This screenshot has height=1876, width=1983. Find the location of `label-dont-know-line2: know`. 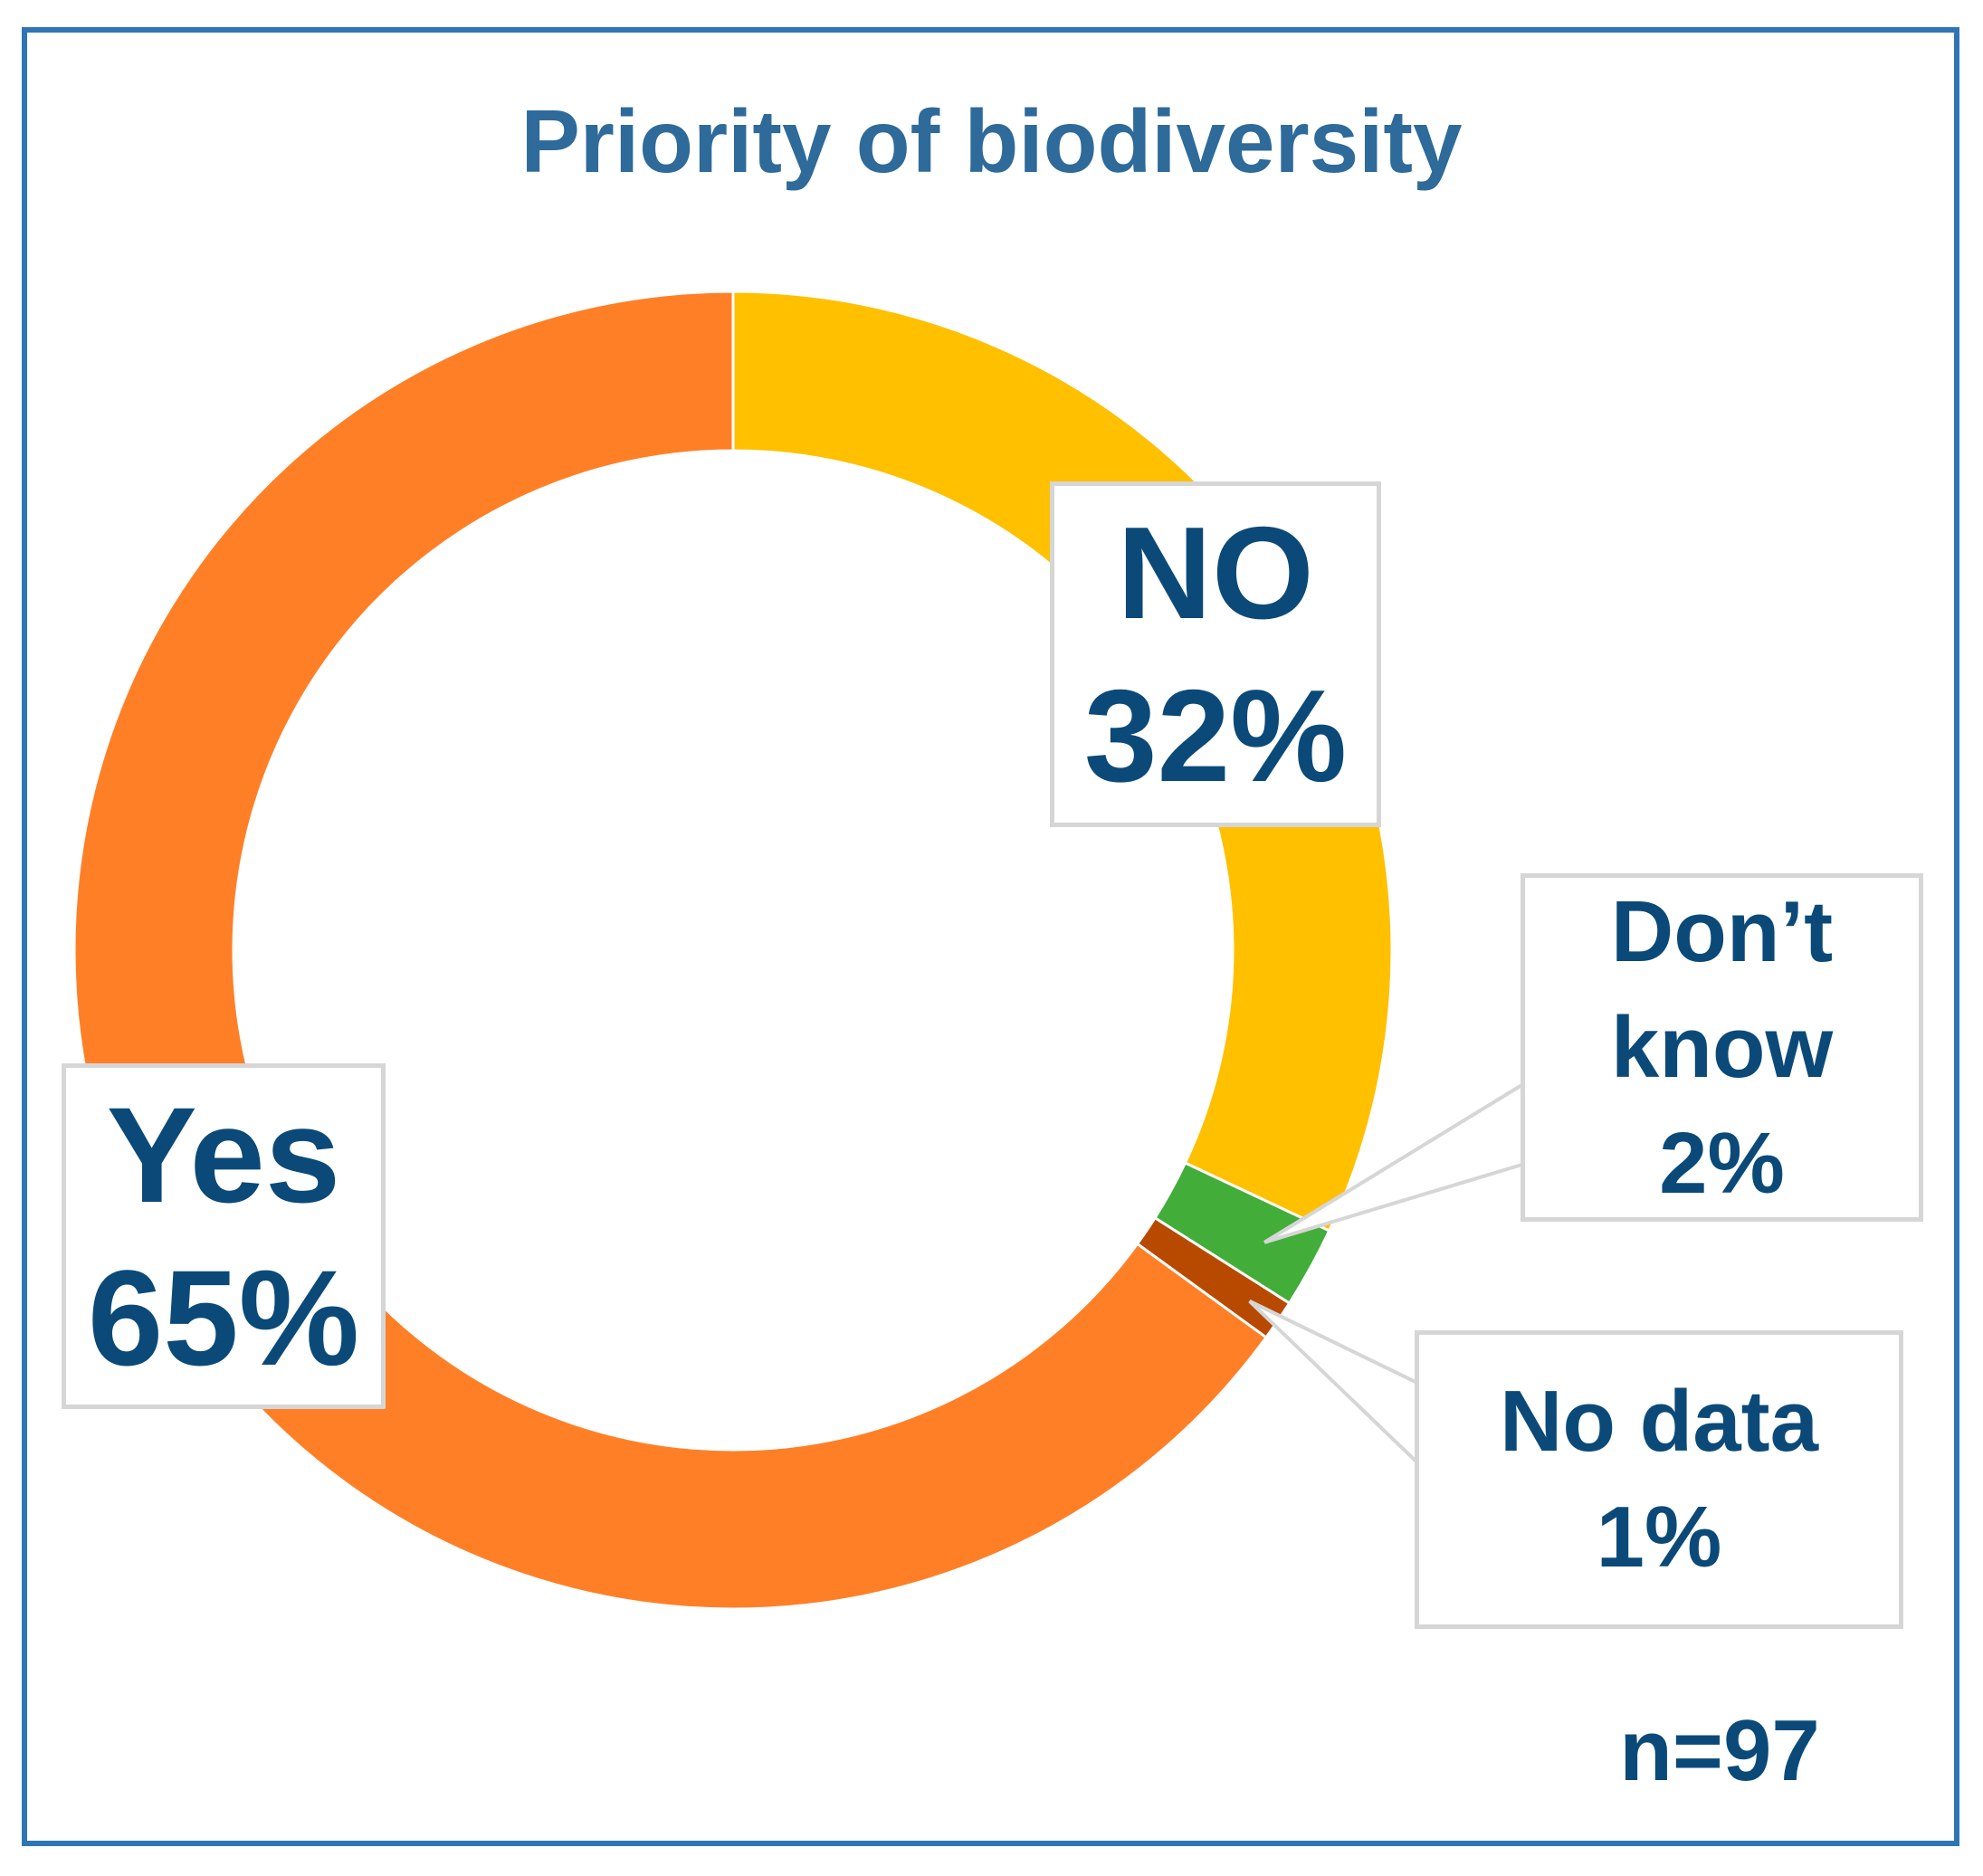

label-dont-know-line2: know is located at coordinates (1722, 1047).